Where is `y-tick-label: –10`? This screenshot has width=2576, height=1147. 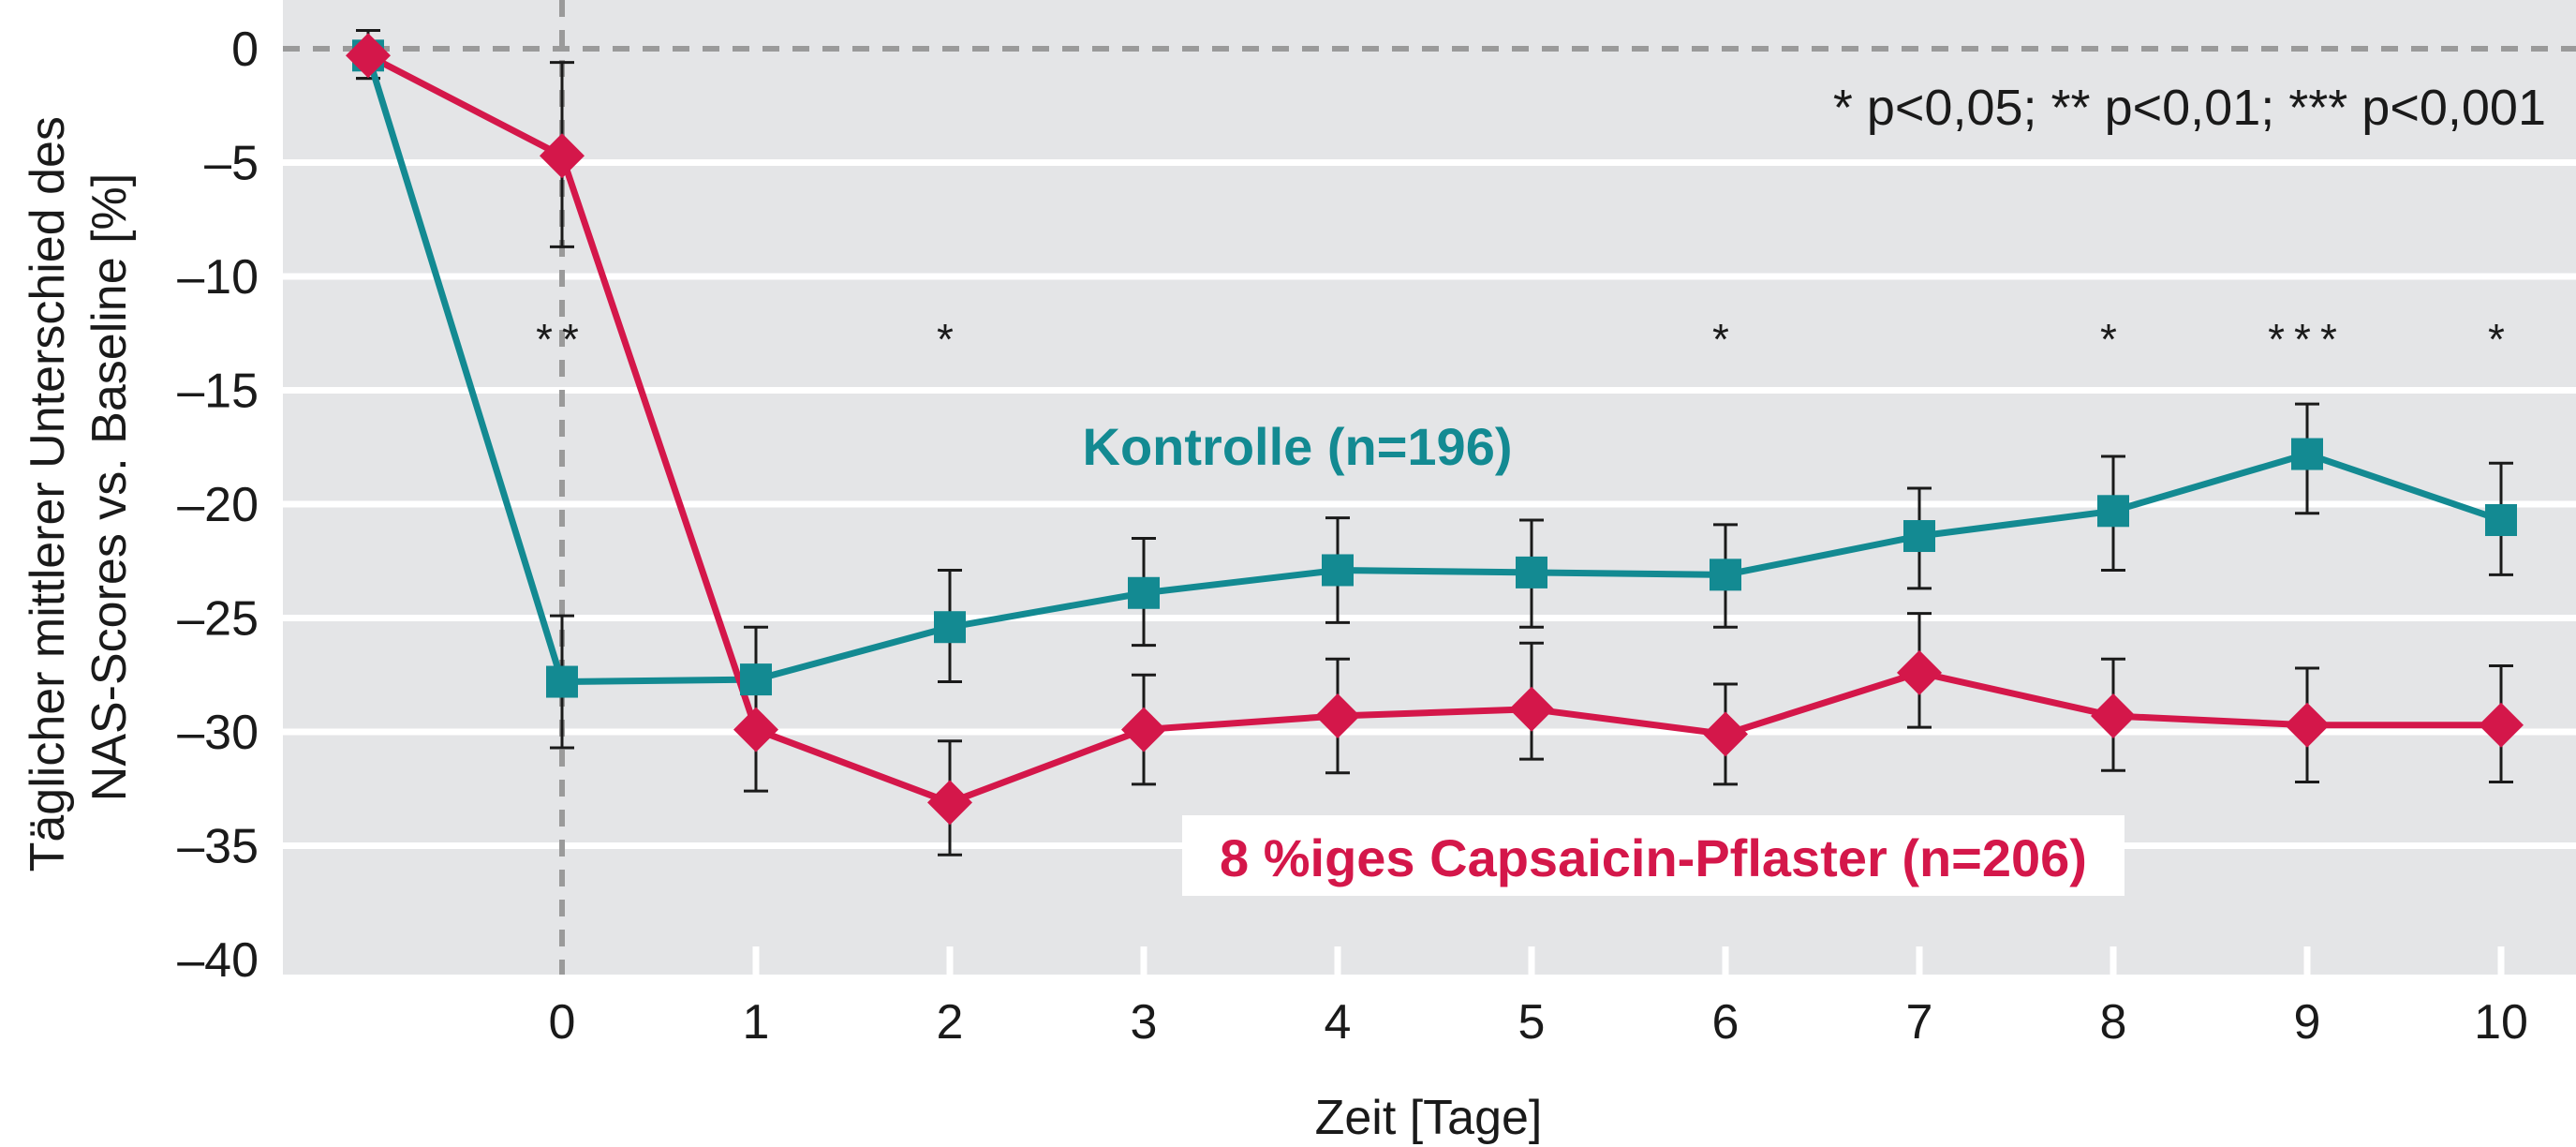 y-tick-label: –10 is located at coordinates (218, 277).